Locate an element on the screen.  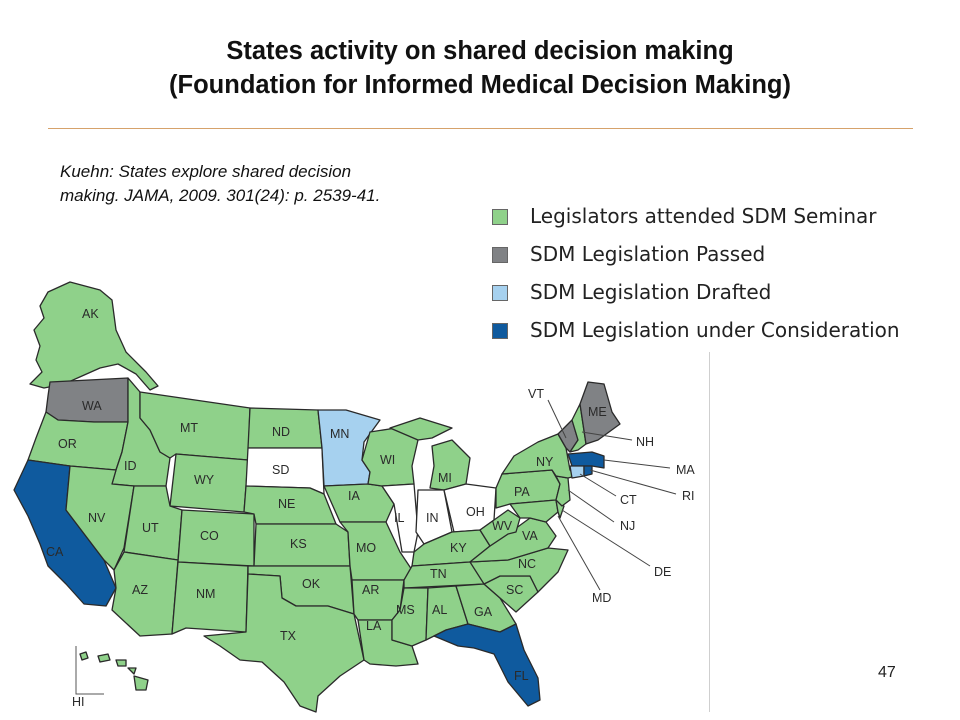
label-nc: NC is located at coordinates (527, 564).